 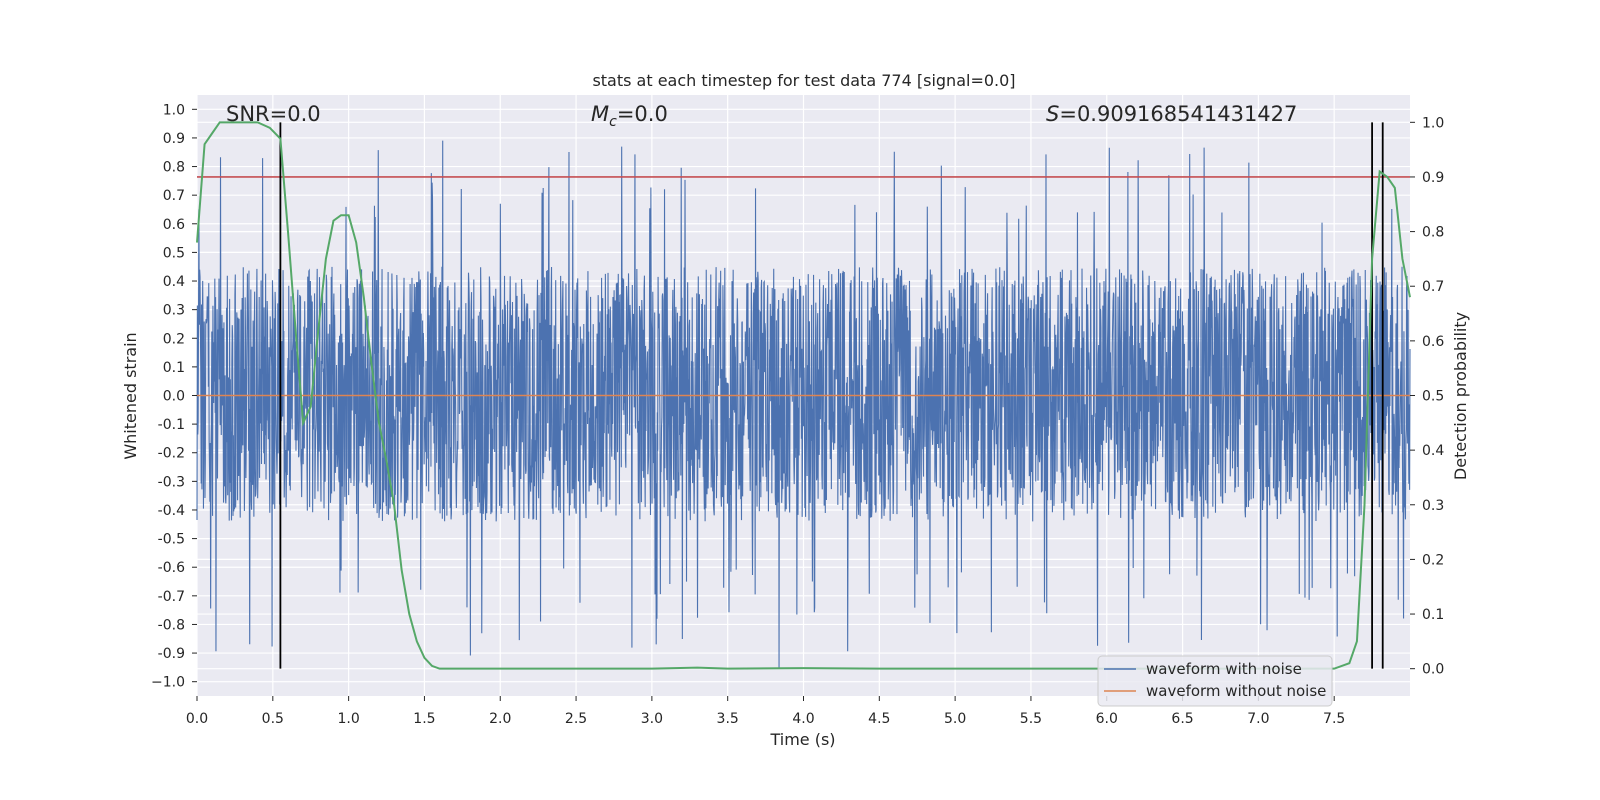 I want to click on y2-tick-label-4: 0.6, so click(x=1433, y=342).